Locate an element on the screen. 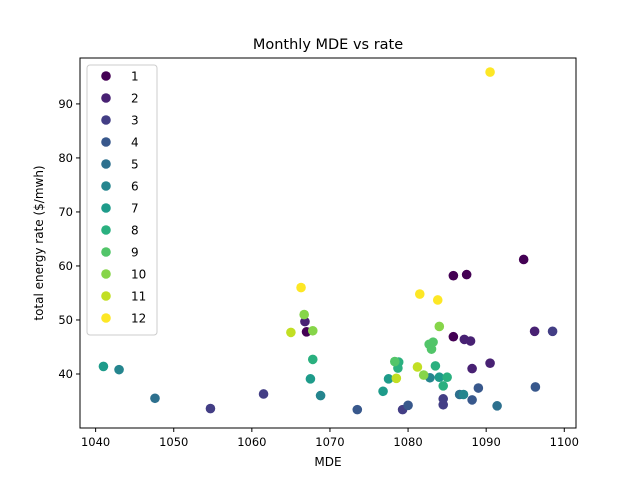 The image size is (640, 480). x-tick-label: 1070 is located at coordinates (329, 442).